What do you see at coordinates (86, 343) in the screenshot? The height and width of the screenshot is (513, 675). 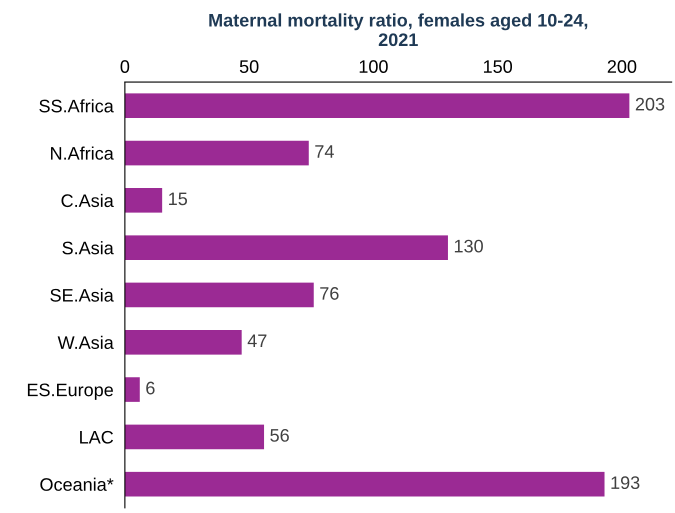 I see `y-tick-label: W.Asia` at bounding box center [86, 343].